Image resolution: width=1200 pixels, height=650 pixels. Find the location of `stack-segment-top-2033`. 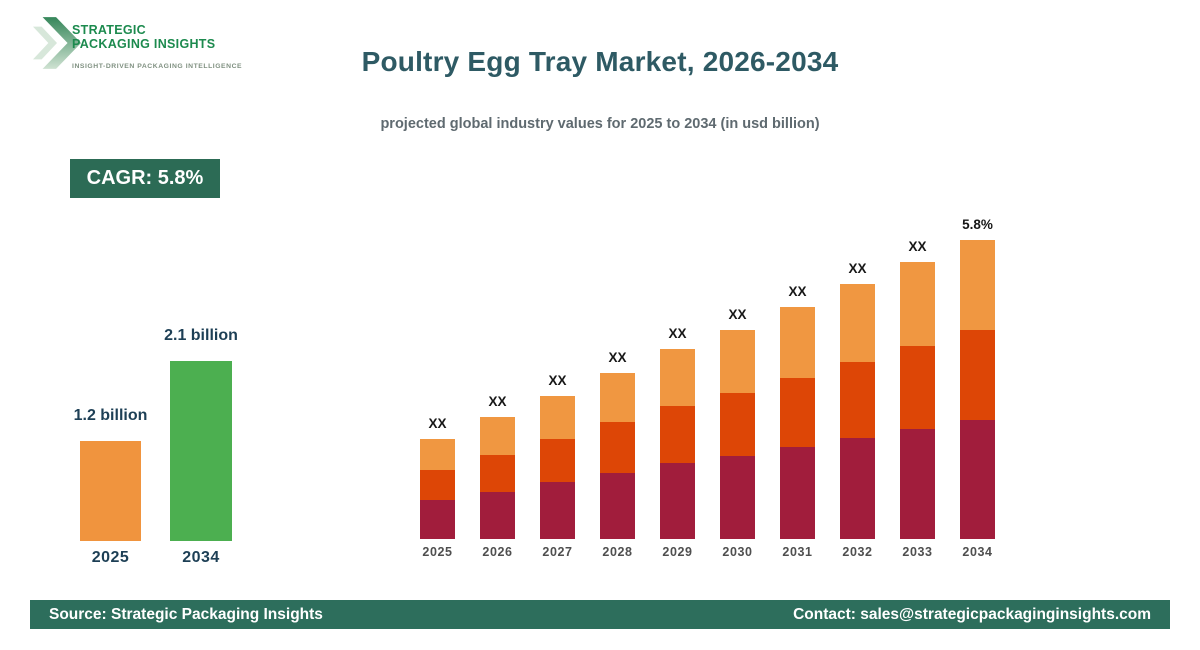

stack-segment-top-2033 is located at coordinates (917, 304).